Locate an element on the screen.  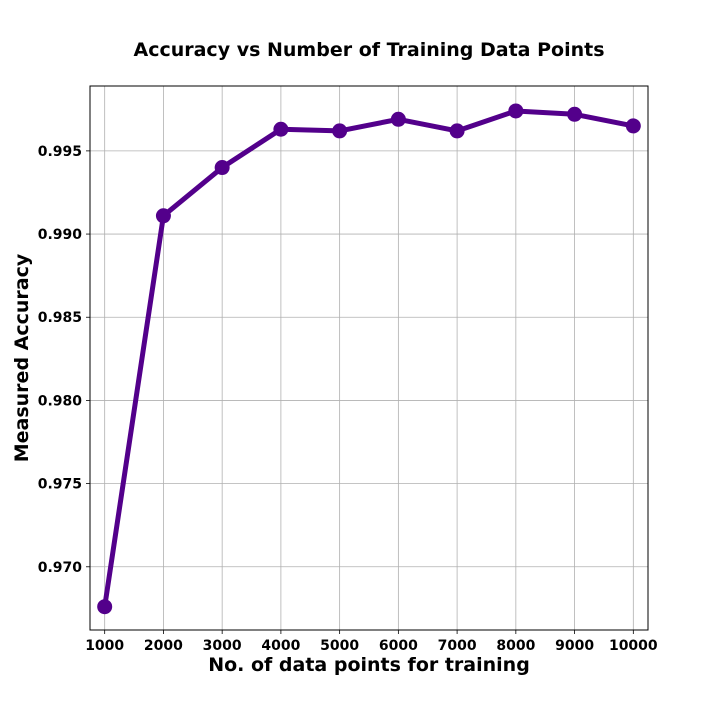
x-tick-label: 8000 is located at coordinates (515, 646).